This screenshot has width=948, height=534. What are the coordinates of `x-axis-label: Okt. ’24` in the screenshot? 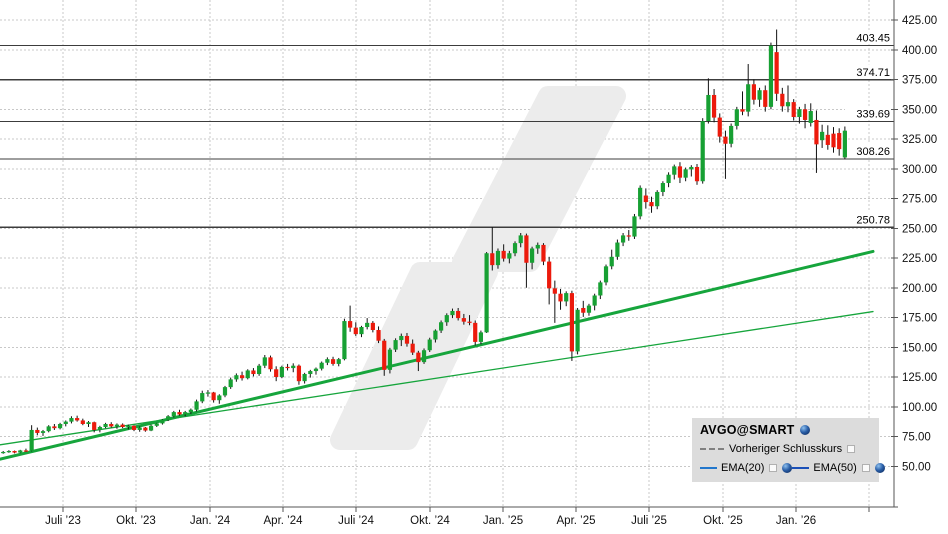 It's located at (430, 521).